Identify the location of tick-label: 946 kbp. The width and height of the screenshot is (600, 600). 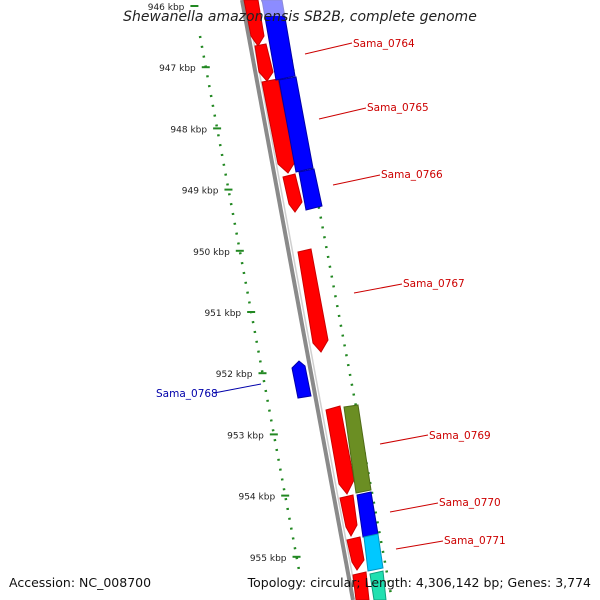
(166, 8).